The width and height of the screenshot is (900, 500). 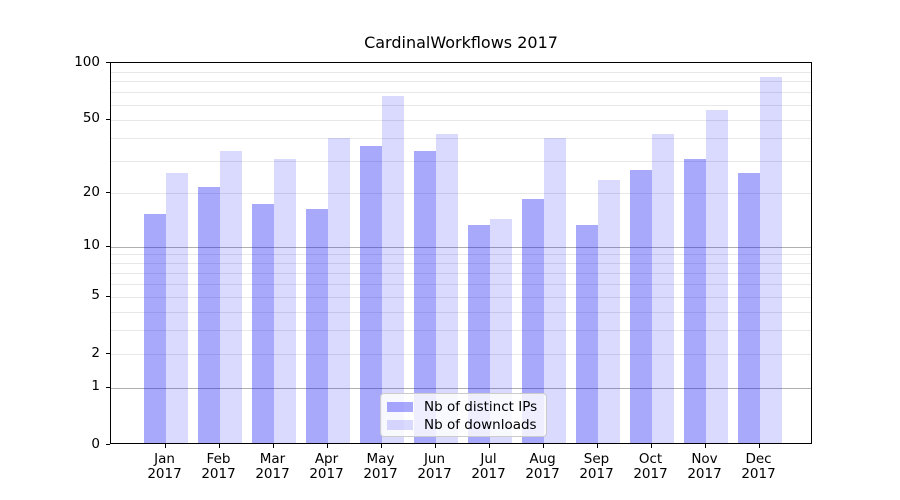 What do you see at coordinates (95, 295) in the screenshot?
I see `y-tick-label: 5` at bounding box center [95, 295].